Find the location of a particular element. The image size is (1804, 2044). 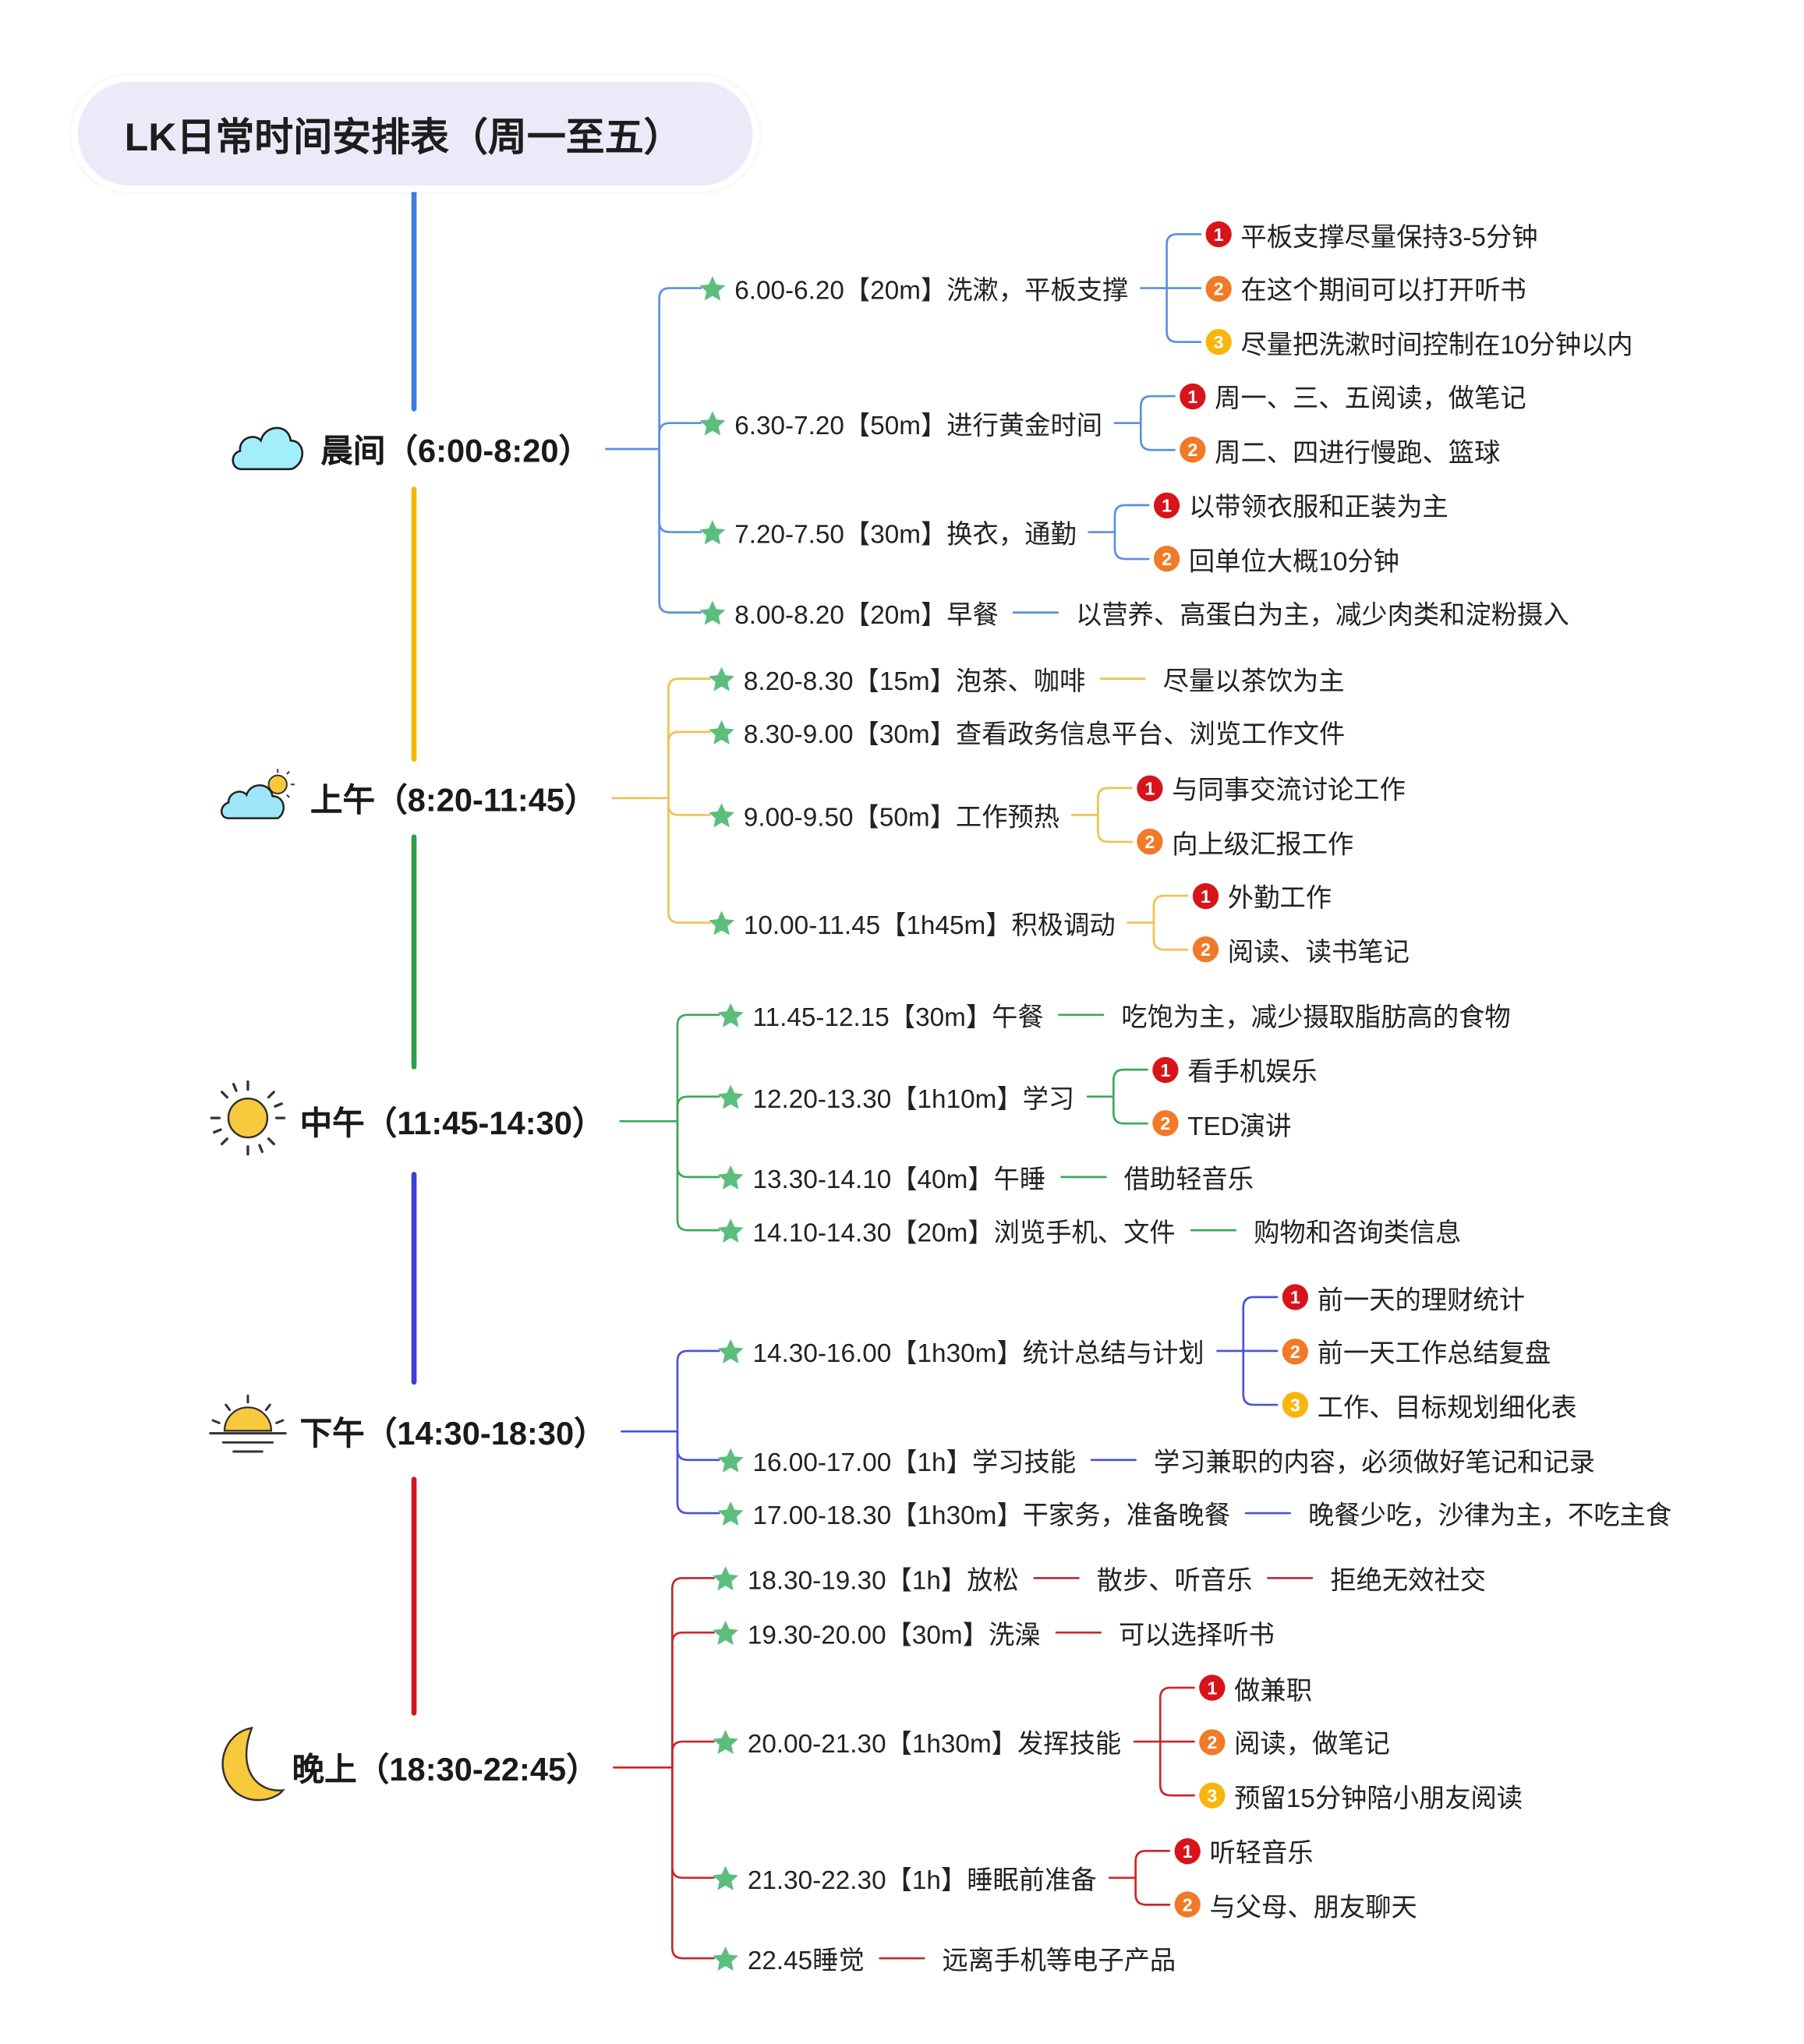

sub-point: 2 在这个期间可以打开听书 is located at coordinates (1365, 287).